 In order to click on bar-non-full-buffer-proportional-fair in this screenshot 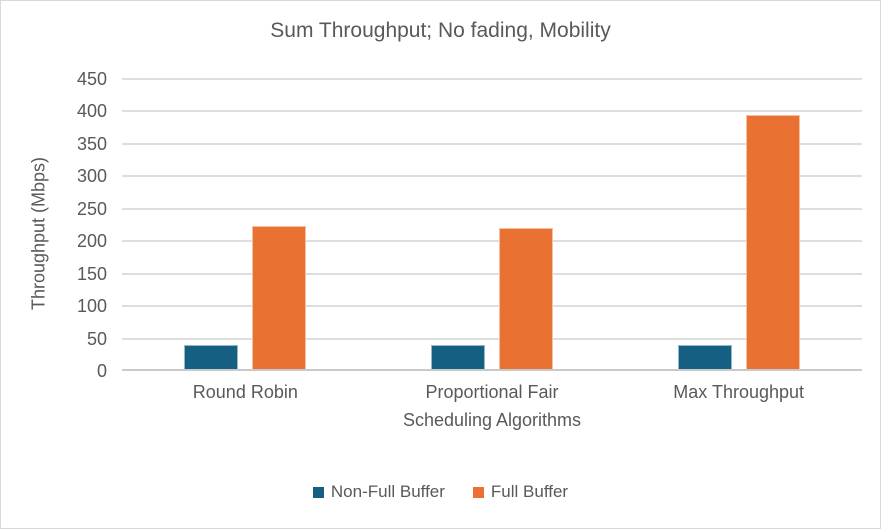, I will do `click(458, 357)`.